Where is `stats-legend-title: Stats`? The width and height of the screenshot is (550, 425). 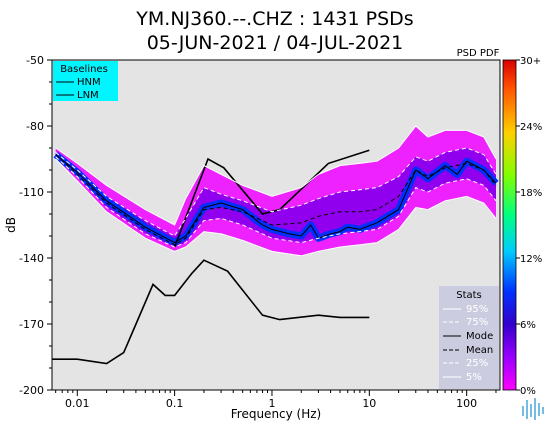
stats-legend-title: Stats is located at coordinates (469, 295).